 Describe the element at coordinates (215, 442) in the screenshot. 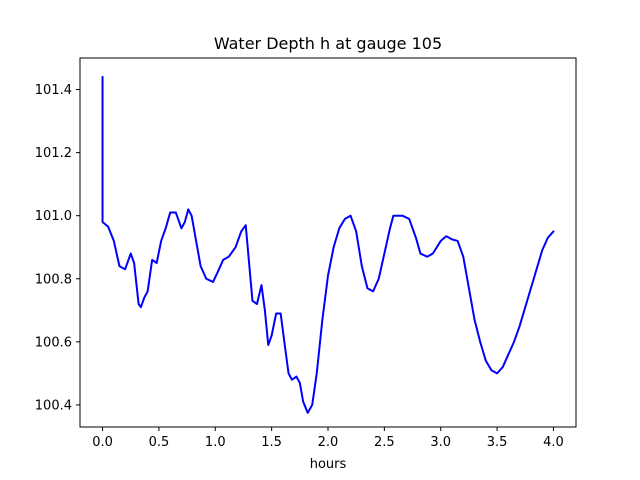

I see `x-tick-label: 1.0` at that location.